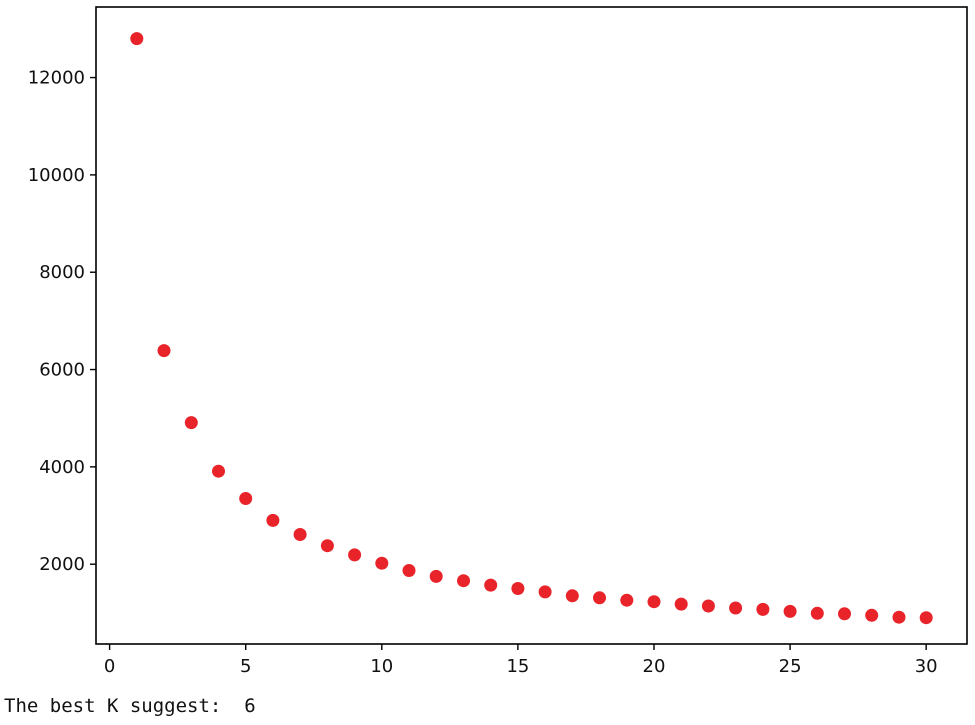 The width and height of the screenshot is (975, 725). I want to click on y-tick-label: 2000, so click(62, 564).